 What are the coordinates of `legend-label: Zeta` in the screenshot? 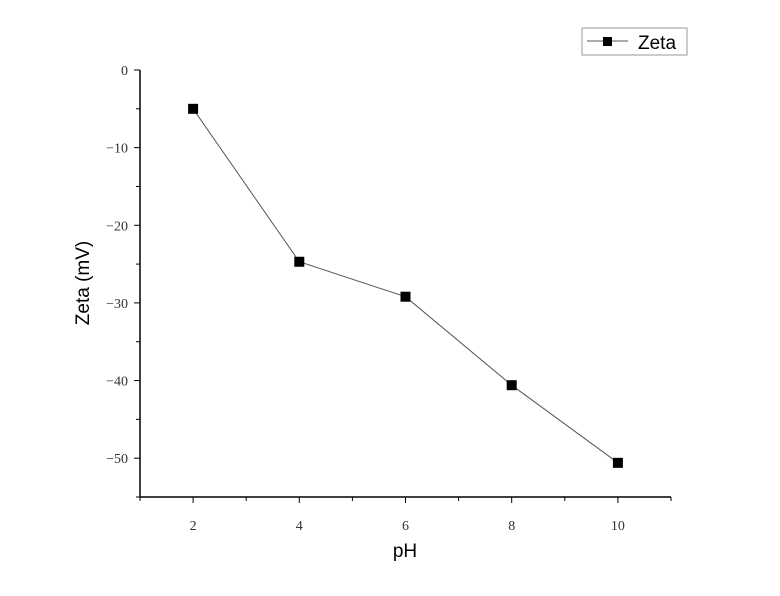 It's located at (657, 43).